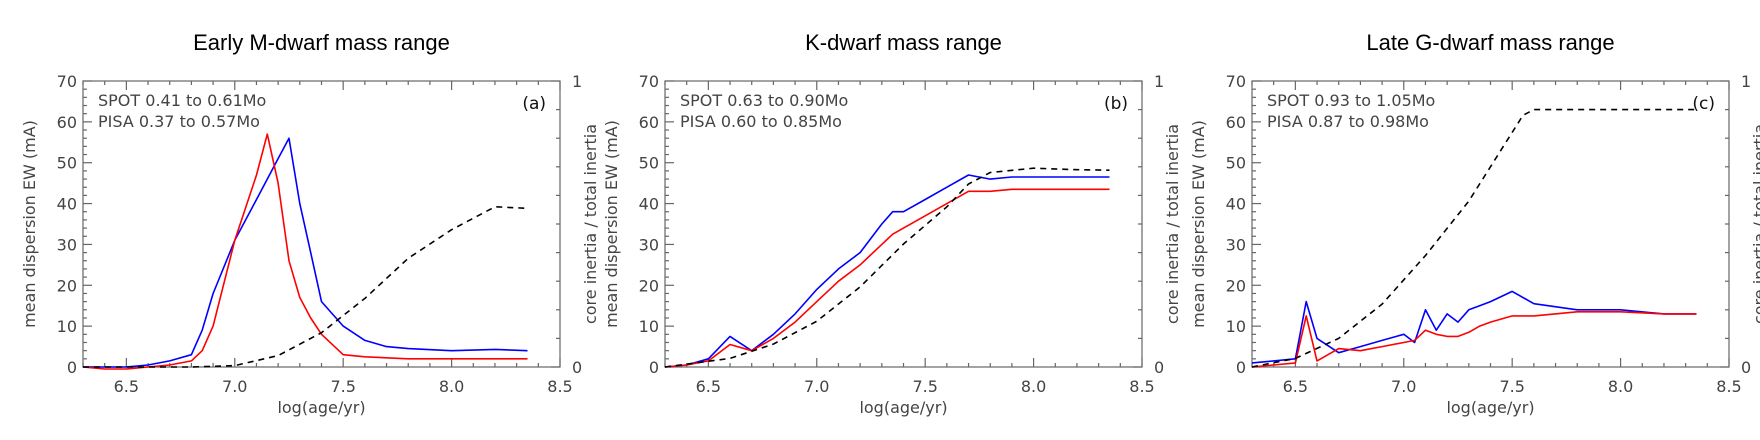 The width and height of the screenshot is (1760, 440). Describe the element at coordinates (1490, 42) in the screenshot. I see `chart-title: Late G-dwarf mass range` at that location.